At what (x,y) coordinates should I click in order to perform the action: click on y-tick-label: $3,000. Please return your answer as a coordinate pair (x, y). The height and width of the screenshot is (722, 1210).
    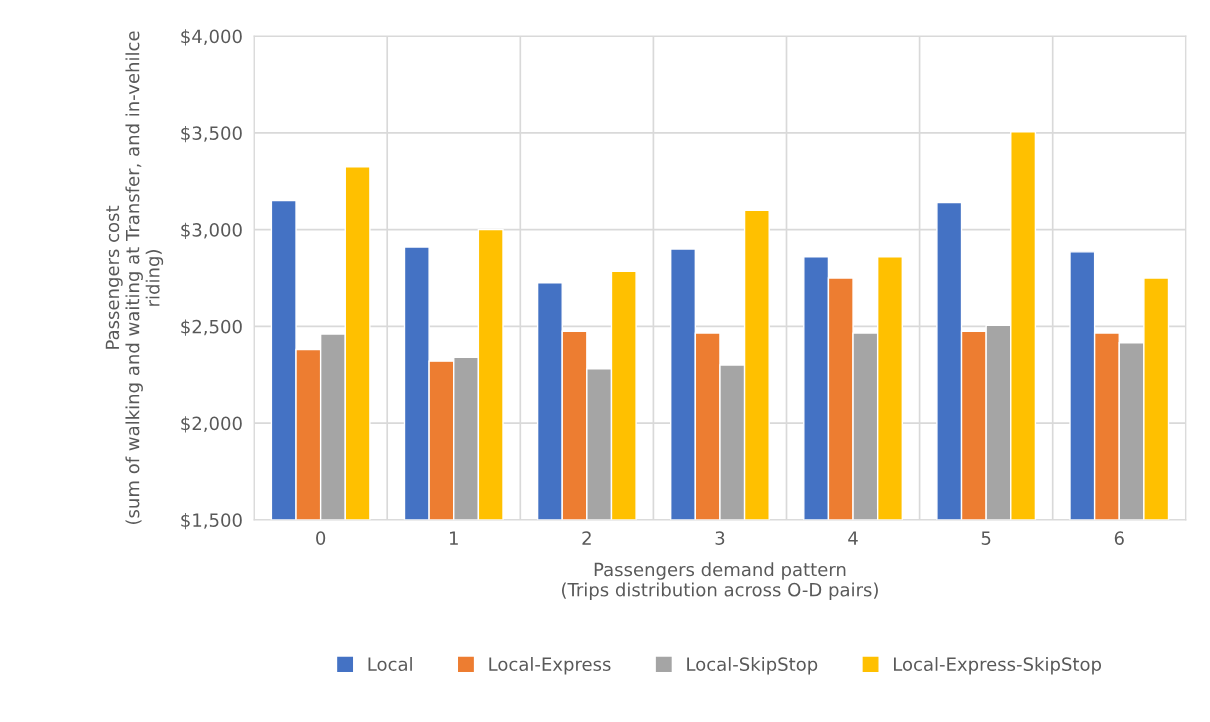
    Looking at the image, I should click on (211, 231).